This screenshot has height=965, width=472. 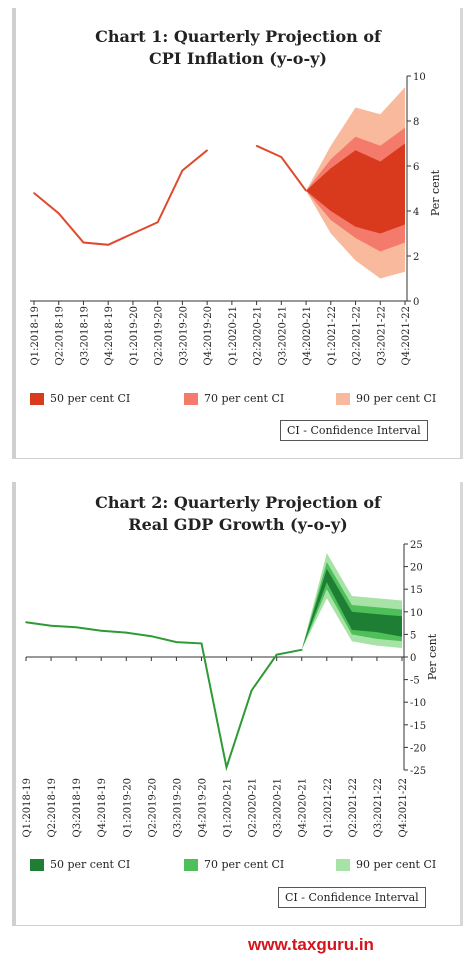 I want to click on chart-2-legend-50: 50 per cent CI, so click(x=80, y=864).